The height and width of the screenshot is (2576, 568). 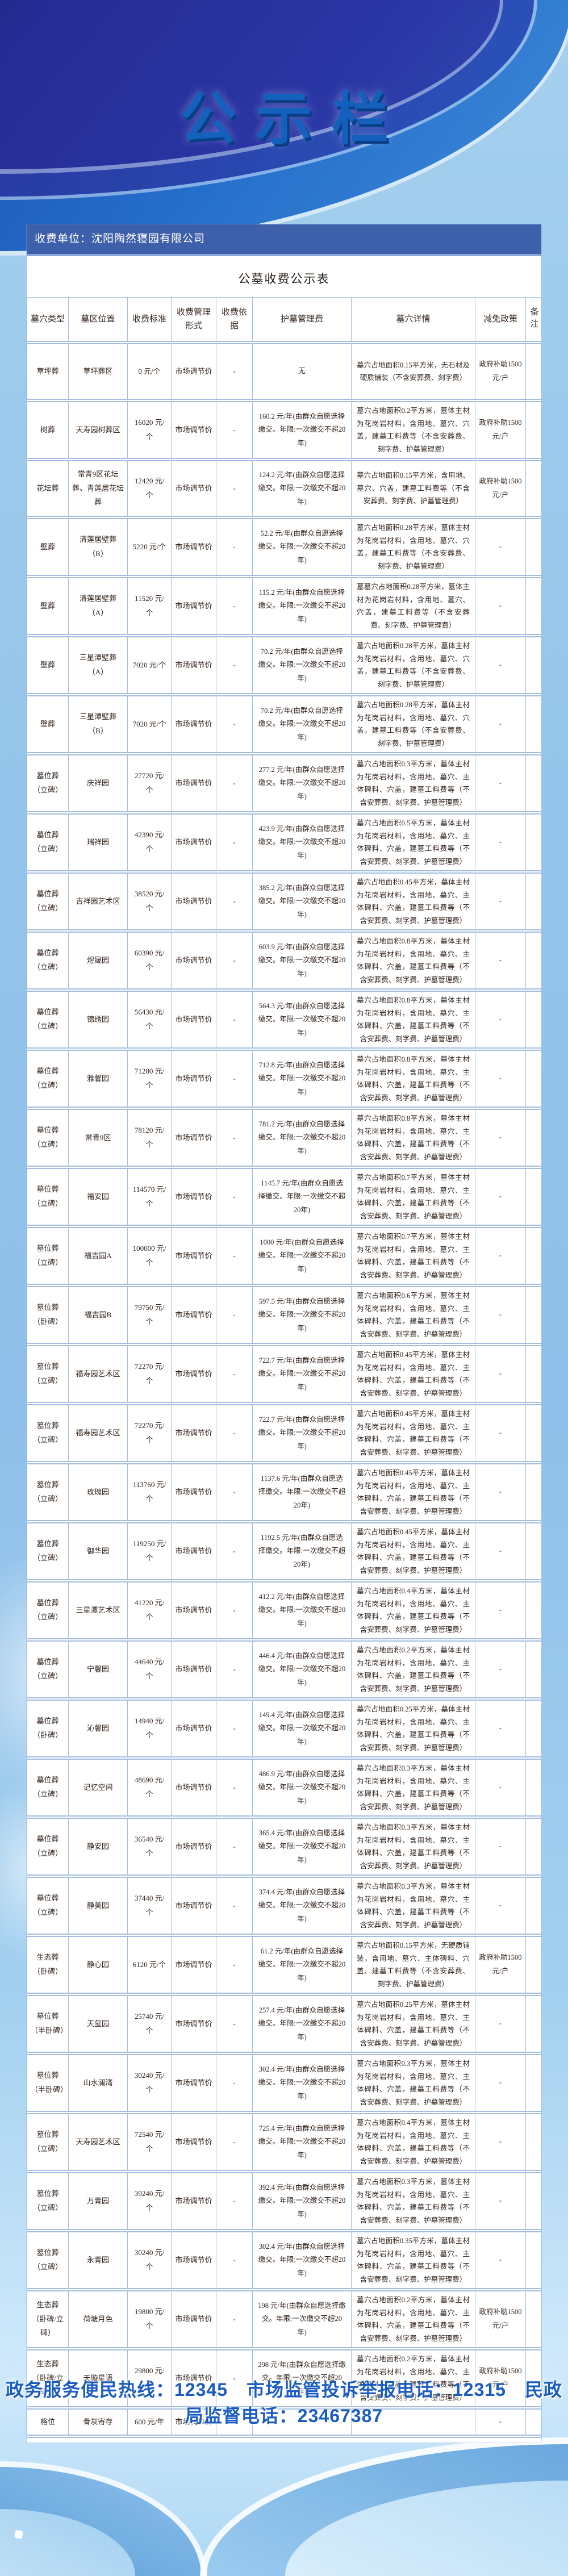 What do you see at coordinates (98, 1020) in the screenshot?
I see `cell-loc: 锦绣园` at bounding box center [98, 1020].